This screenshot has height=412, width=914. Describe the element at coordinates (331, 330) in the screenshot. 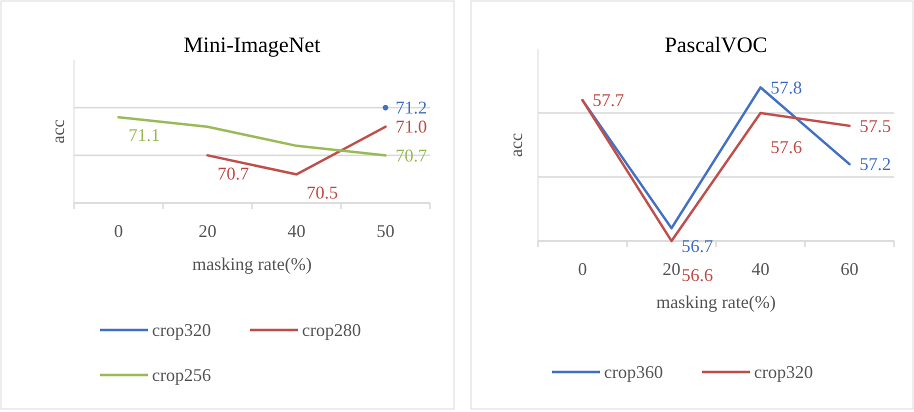

I see `legend-label: crop280` at that location.